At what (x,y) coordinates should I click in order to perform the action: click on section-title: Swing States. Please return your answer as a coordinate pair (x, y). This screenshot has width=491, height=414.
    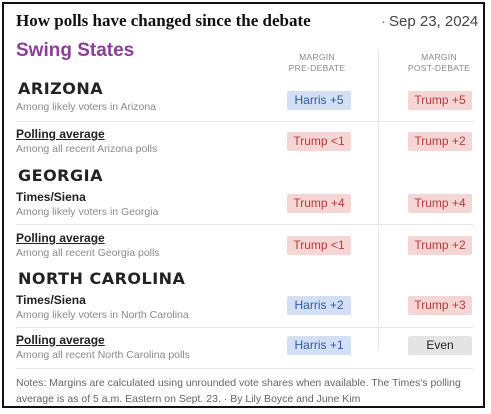
    Looking at the image, I should click on (75, 50).